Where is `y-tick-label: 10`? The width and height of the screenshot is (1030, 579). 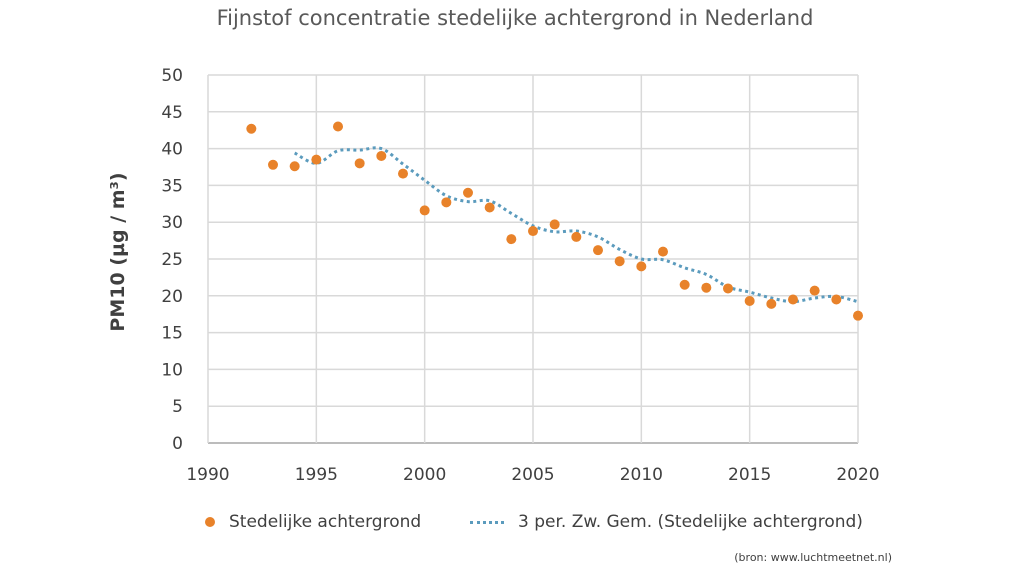 y-tick-label: 10 is located at coordinates (172, 370).